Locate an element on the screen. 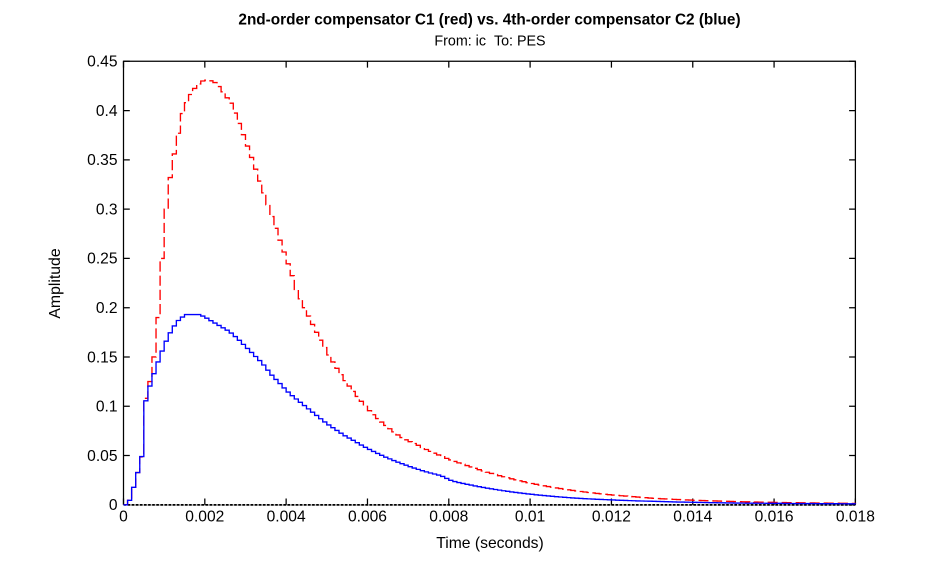 The height and width of the screenshot is (569, 946). svg-text: 0.018 is located at coordinates (855, 517).